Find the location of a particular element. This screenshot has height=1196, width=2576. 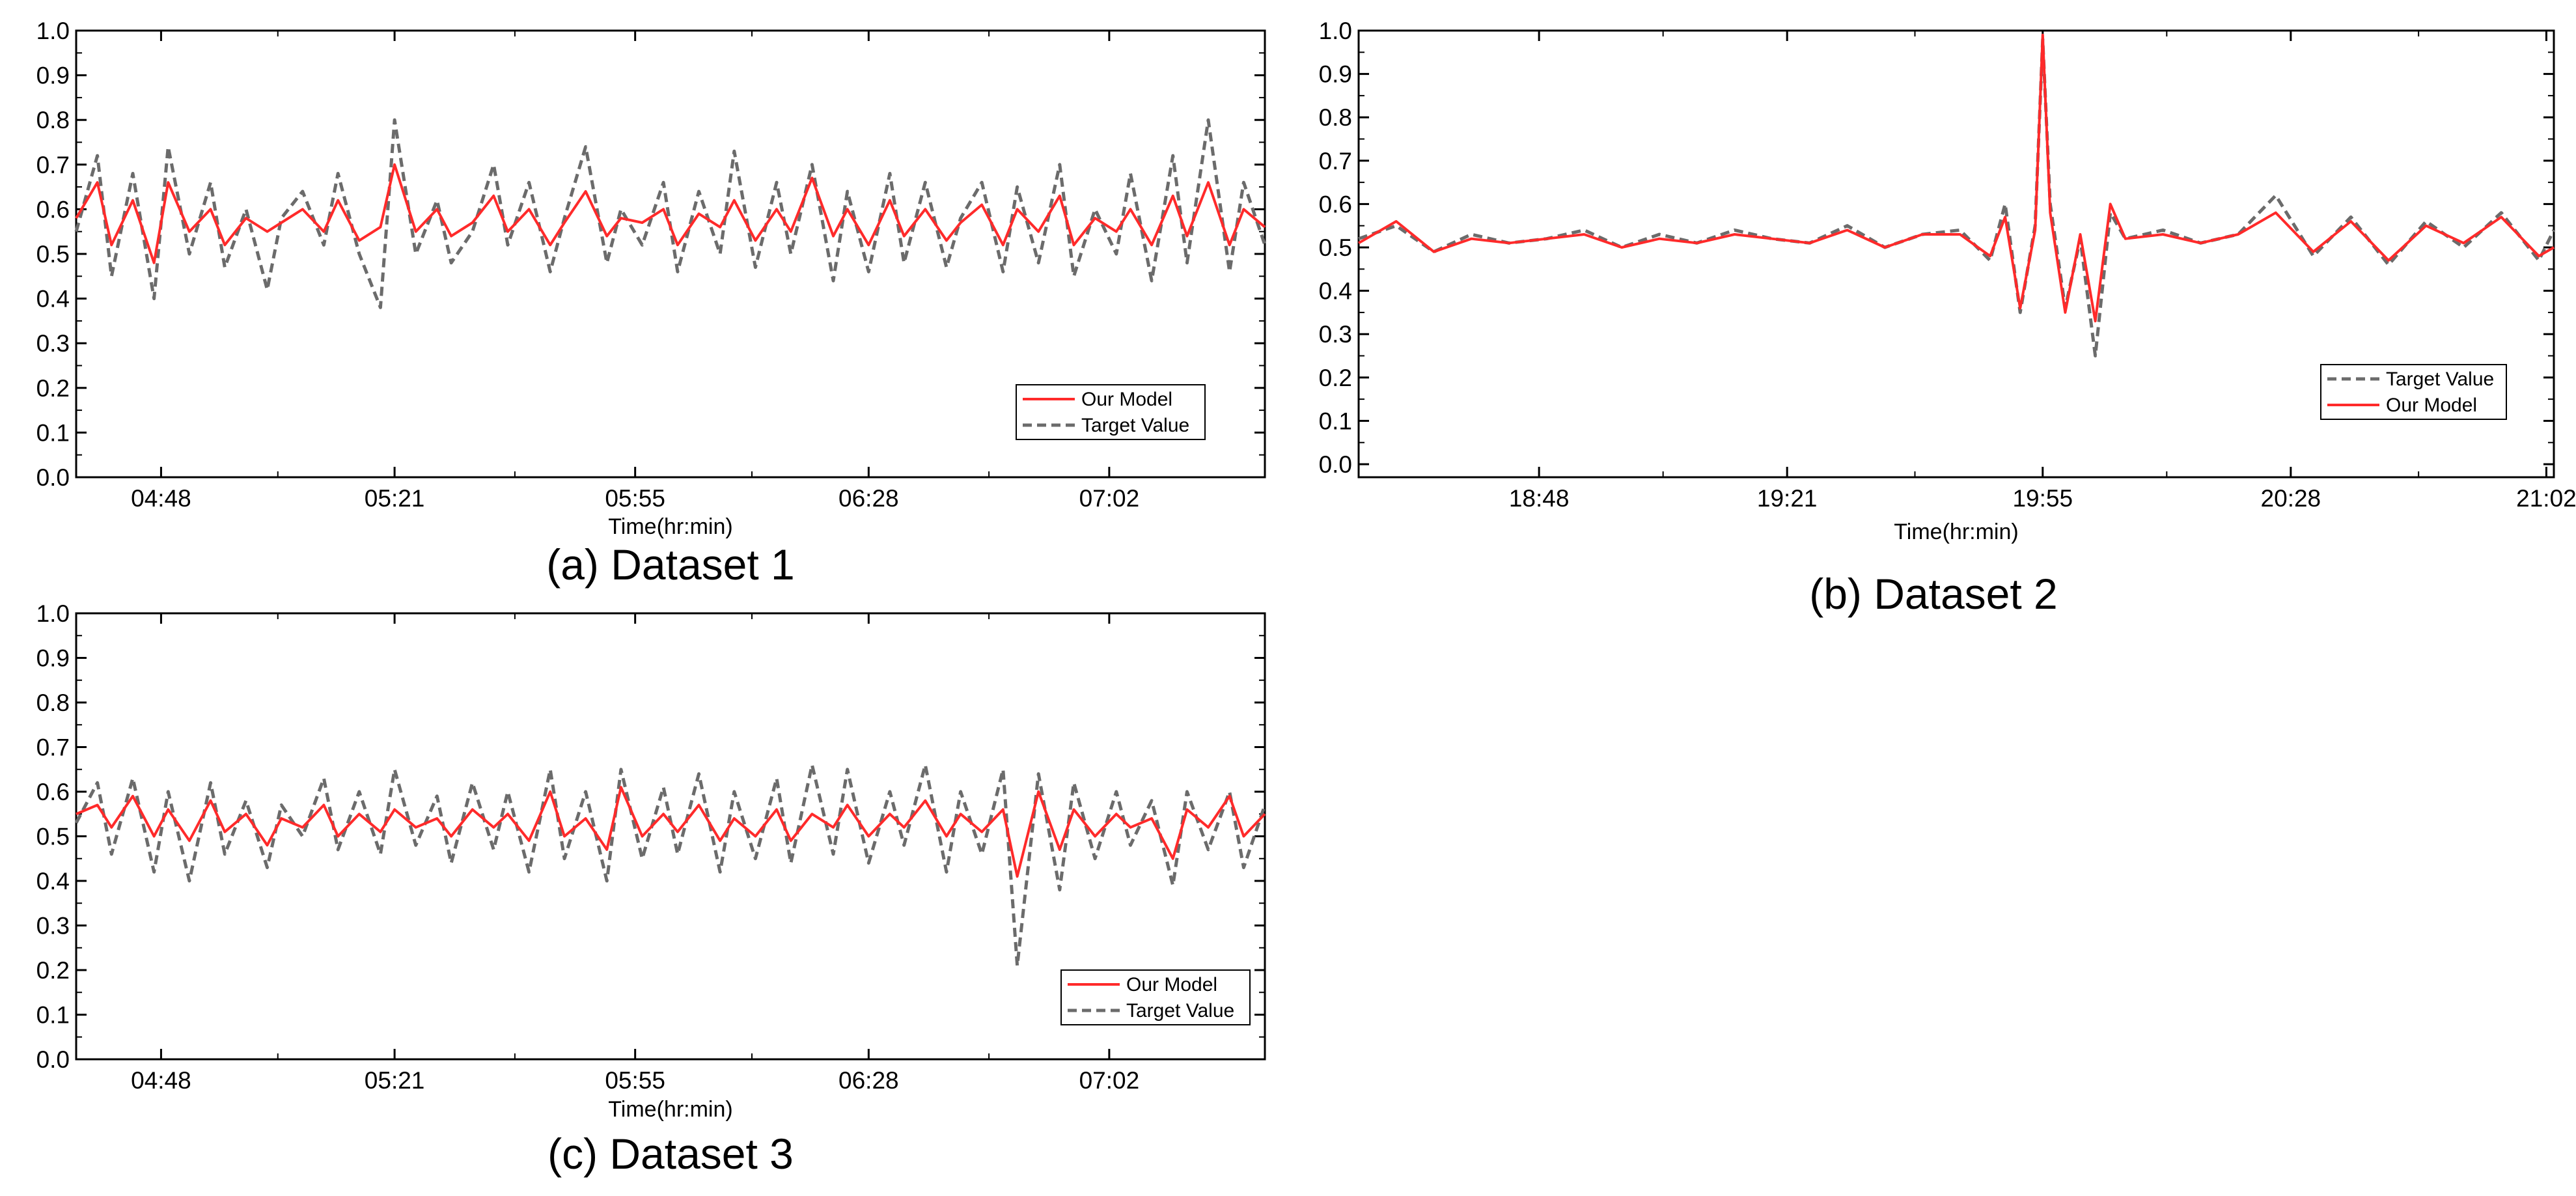

x-tick-label: 21:02 is located at coordinates (2546, 499).